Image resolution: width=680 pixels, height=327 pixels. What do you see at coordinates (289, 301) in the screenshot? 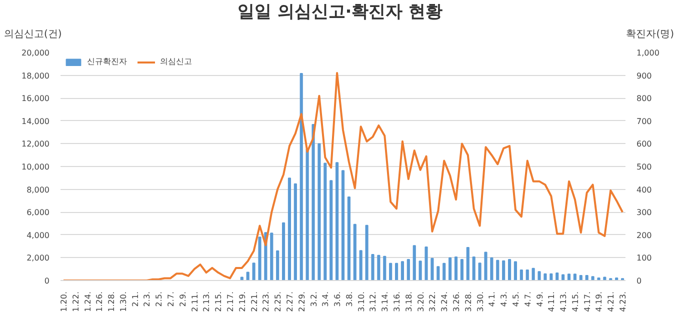
I see `x-tick-label: 2.27.` at bounding box center [289, 301].